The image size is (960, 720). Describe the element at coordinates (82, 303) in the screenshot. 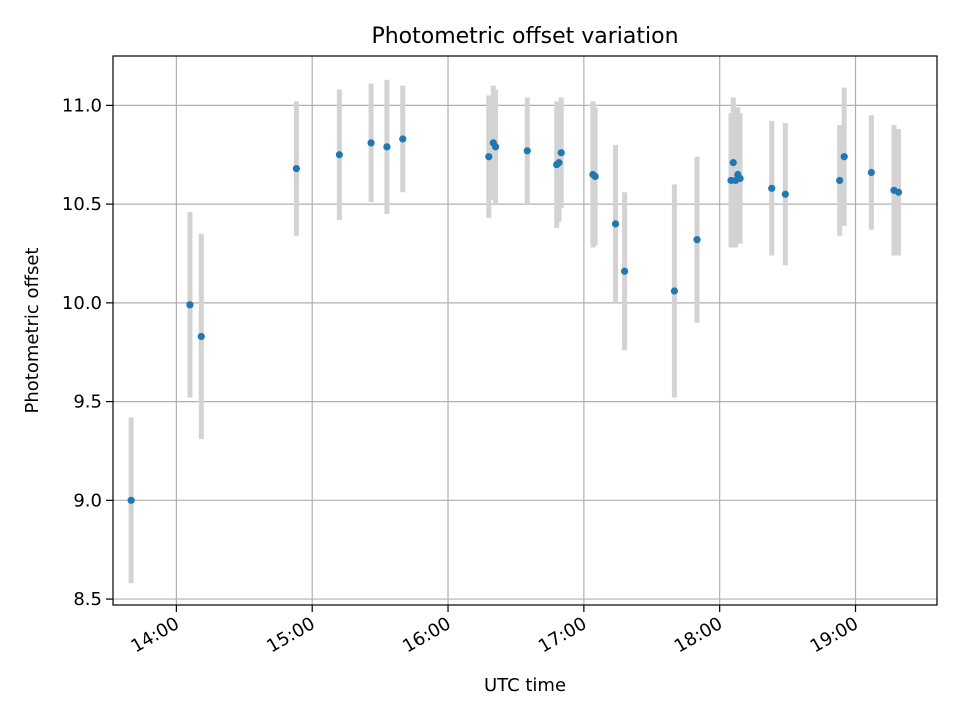

I see `y-tick-label: 10.0` at that location.